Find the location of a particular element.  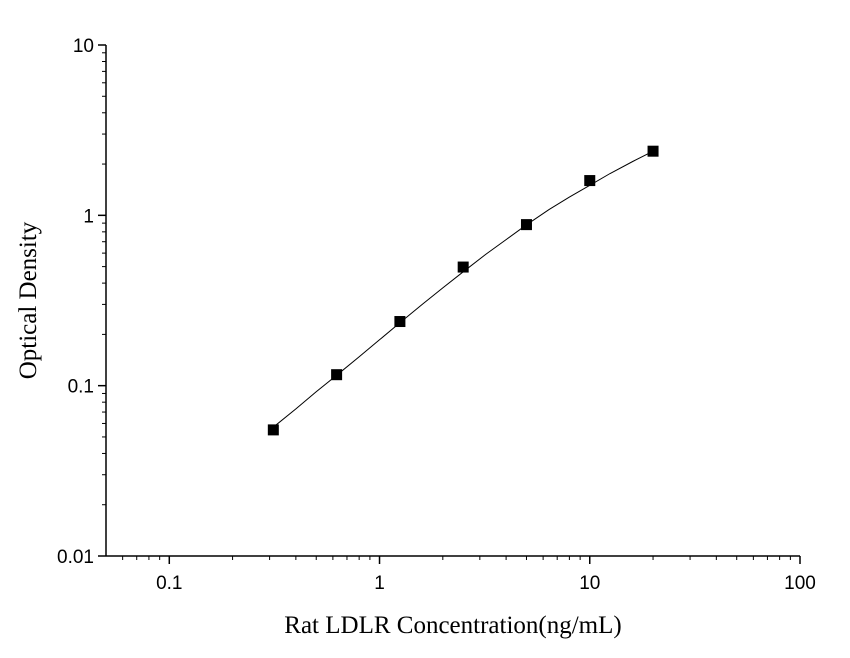

x-tick-label: 10 is located at coordinates (589, 583).